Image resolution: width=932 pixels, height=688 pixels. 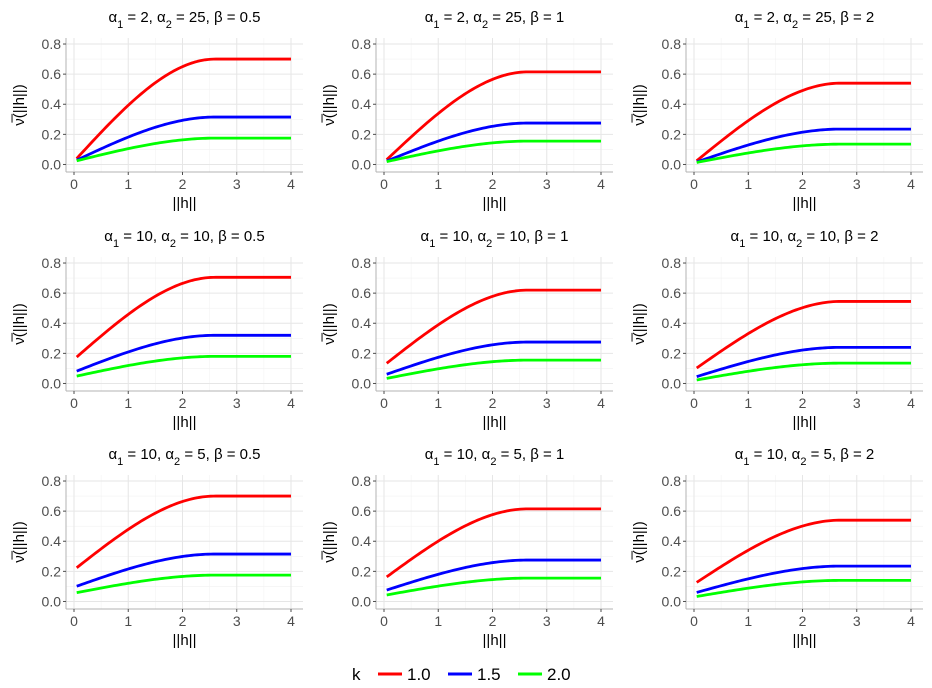 What do you see at coordinates (495, 457) in the screenshot?
I see `panel-title: α1 = 10, α2 = 5, β = 1` at bounding box center [495, 457].